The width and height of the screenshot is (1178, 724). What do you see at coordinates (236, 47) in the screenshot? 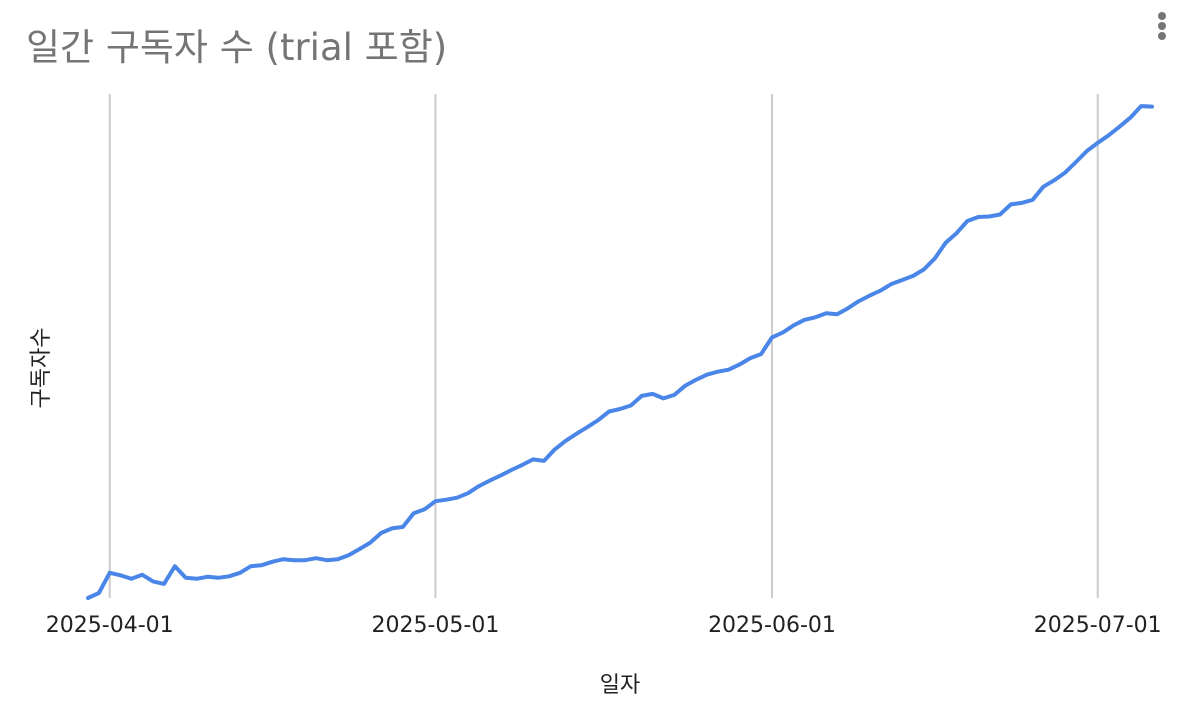
I see `chart-title: 일간 구독자 수 (trial 포함)` at bounding box center [236, 47].